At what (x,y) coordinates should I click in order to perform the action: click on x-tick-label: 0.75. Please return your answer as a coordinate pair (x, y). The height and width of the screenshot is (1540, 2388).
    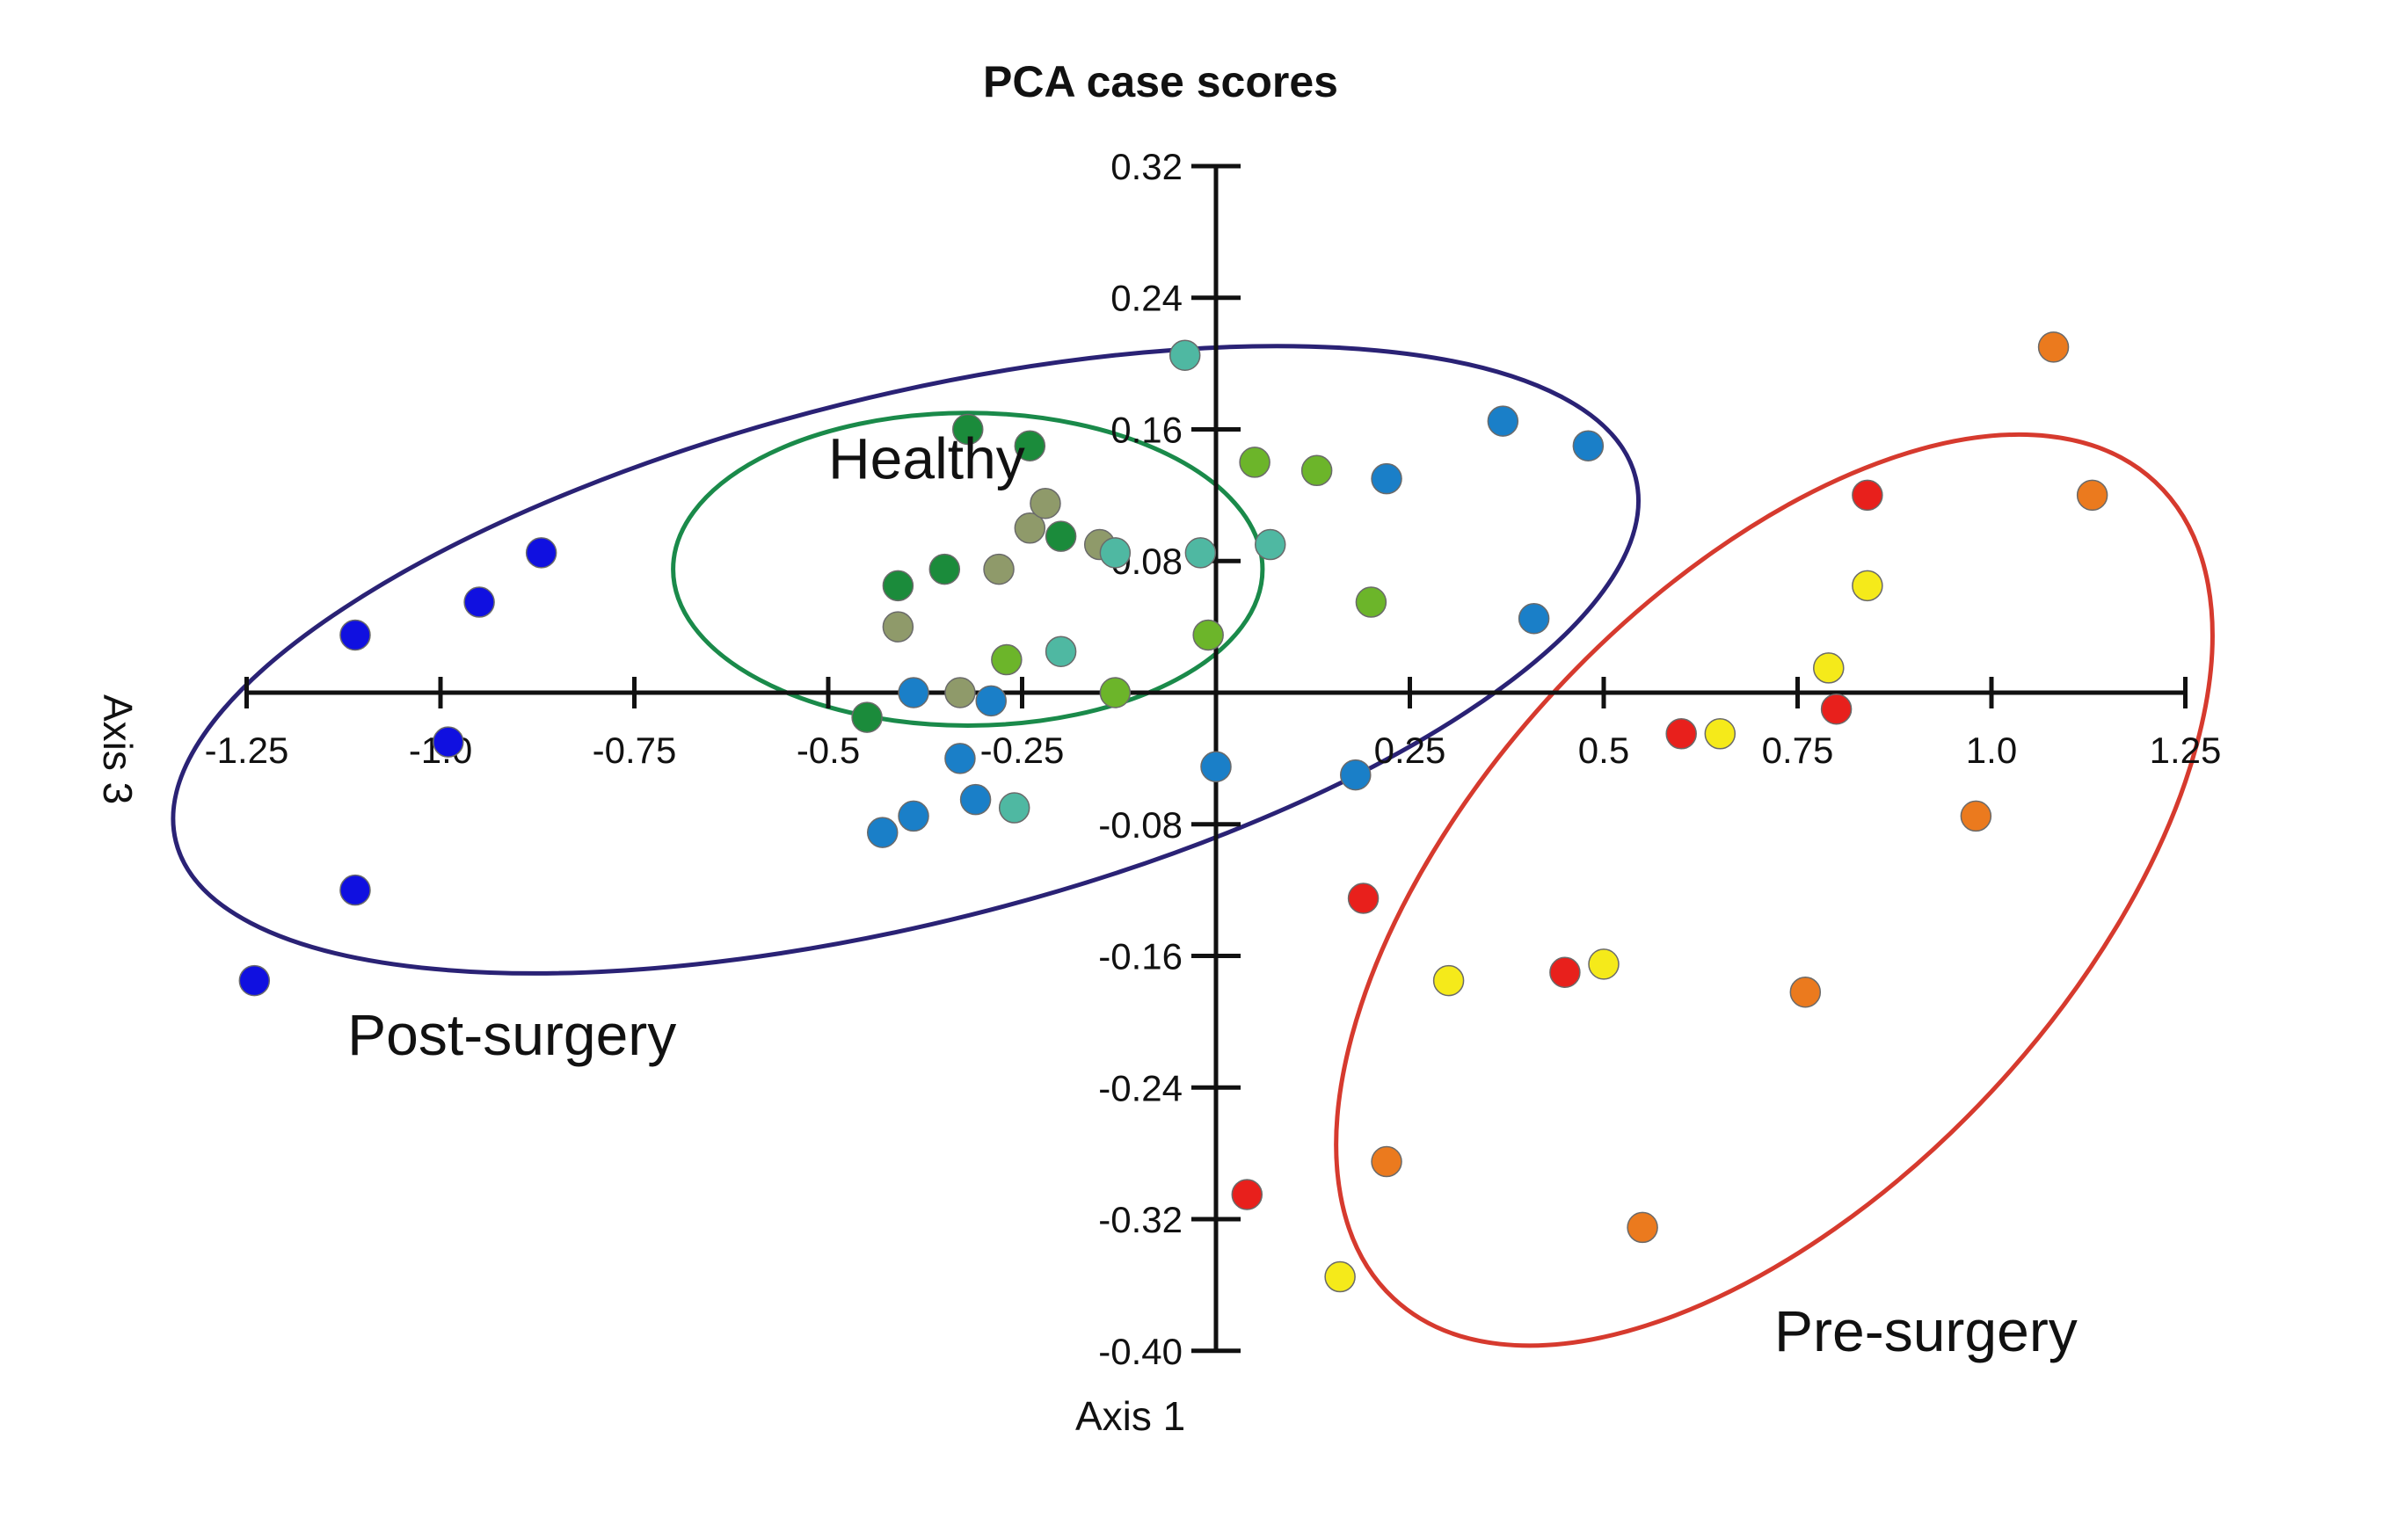
    Looking at the image, I should click on (1798, 750).